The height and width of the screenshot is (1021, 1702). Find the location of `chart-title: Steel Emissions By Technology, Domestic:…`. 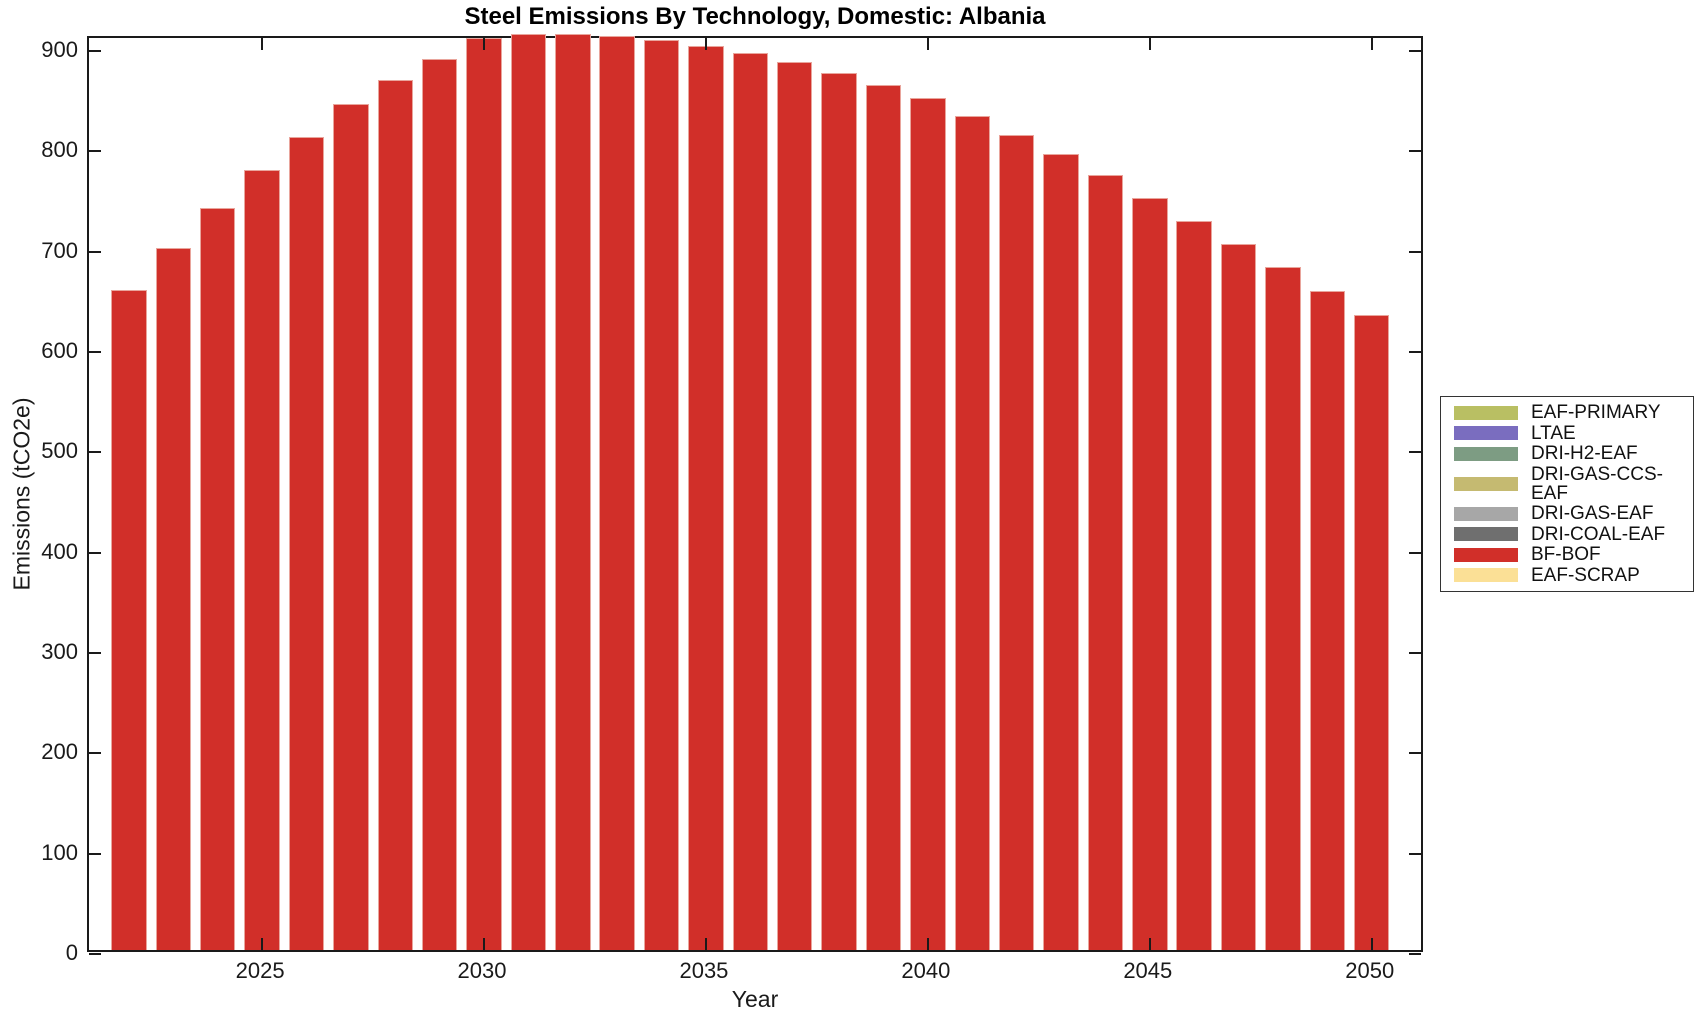

chart-title: Steel Emissions By Technology, Domestic:… is located at coordinates (755, 16).